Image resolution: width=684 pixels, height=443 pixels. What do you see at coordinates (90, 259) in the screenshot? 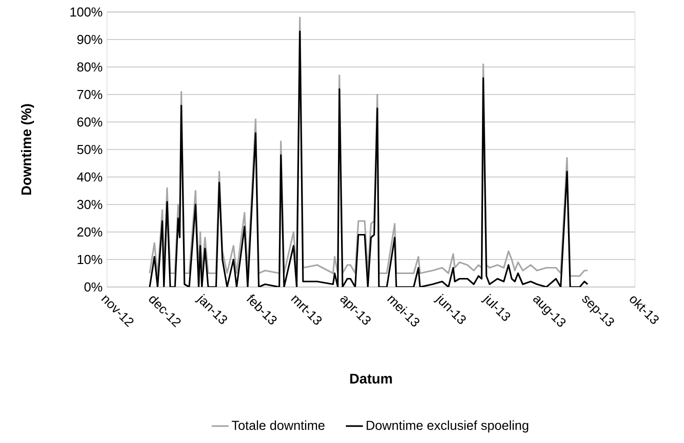
I see `y-tick-label: 10%` at bounding box center [90, 259].